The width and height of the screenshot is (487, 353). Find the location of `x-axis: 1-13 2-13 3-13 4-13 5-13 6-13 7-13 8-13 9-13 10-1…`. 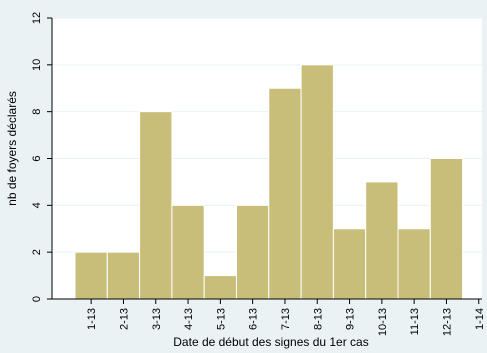

x-axis: 1-13 2-13 3-13 4-13 5-13 6-13 7-13 8-13 9-13 10-1… is located at coordinates (269, 317).